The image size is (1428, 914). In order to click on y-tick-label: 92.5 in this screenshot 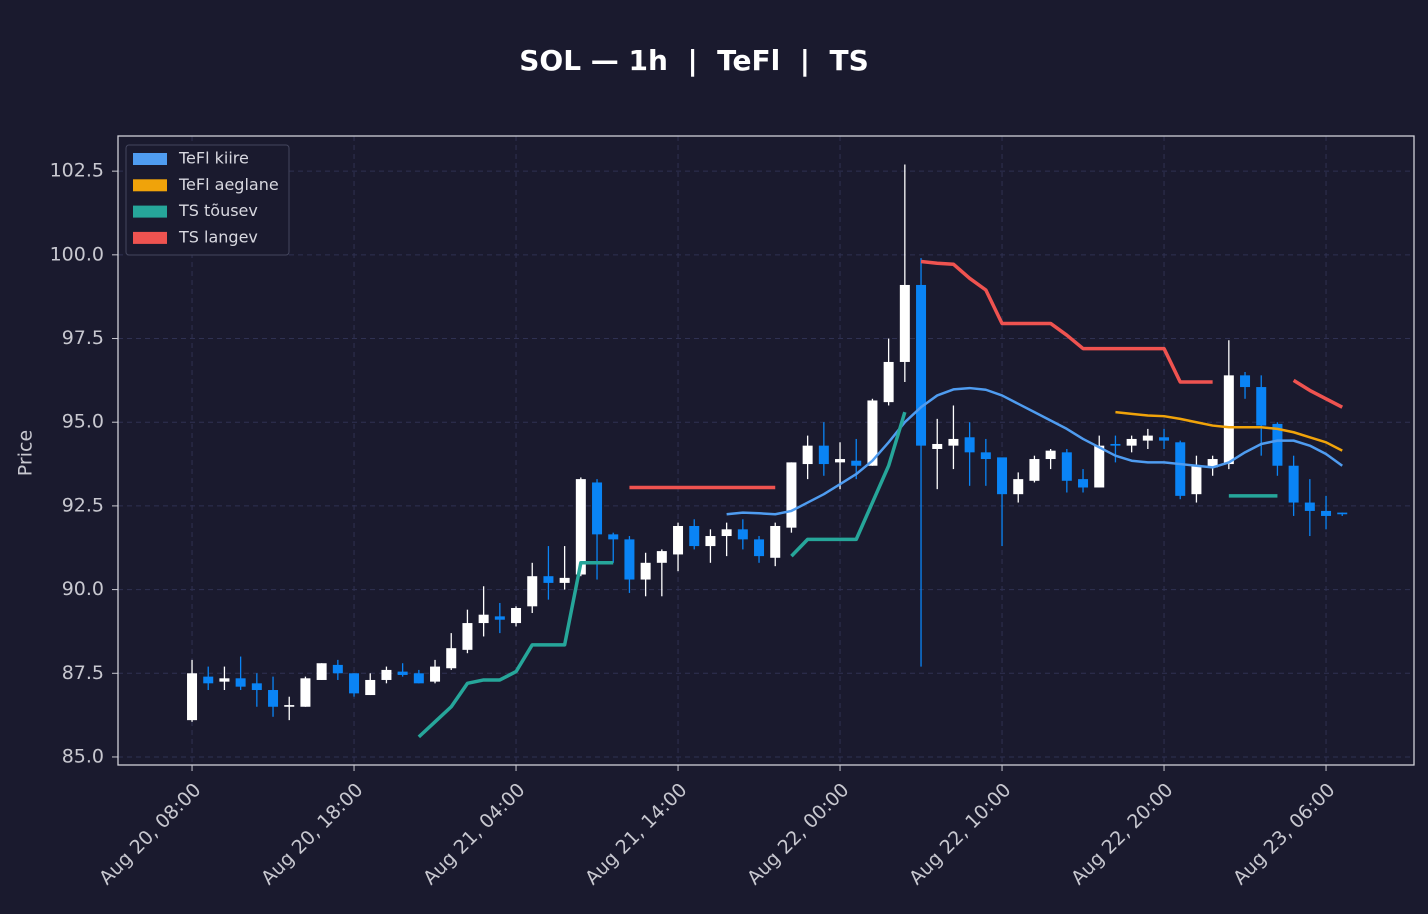, I will do `click(83, 505)`.